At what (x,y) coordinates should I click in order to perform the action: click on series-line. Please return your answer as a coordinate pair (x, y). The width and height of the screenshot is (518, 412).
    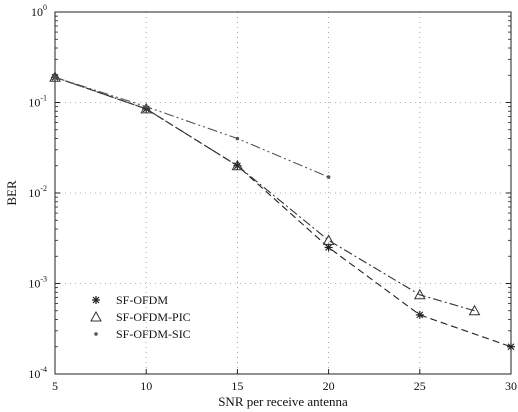
    Looking at the image, I should click on (191, 127).